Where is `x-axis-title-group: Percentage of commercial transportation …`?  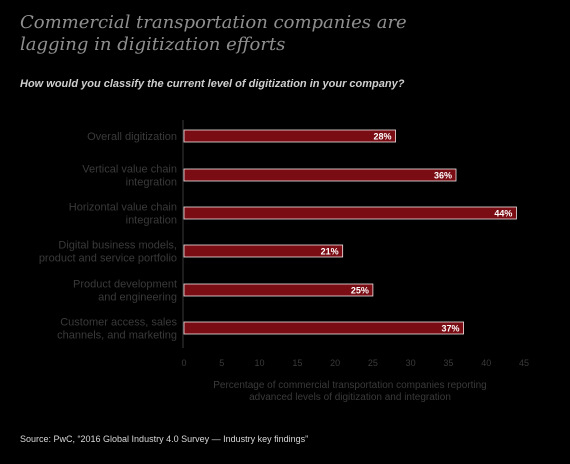
x-axis-title-group: Percentage of commercial transportation … is located at coordinates (349, 391).